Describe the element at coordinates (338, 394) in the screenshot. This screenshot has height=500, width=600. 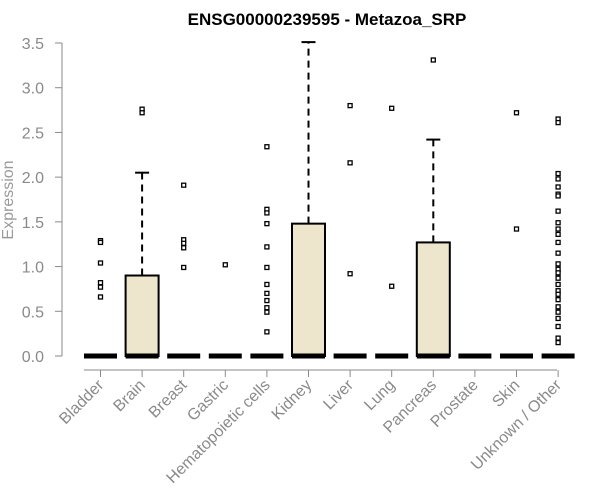
I see `x-tick-label: Liver` at that location.